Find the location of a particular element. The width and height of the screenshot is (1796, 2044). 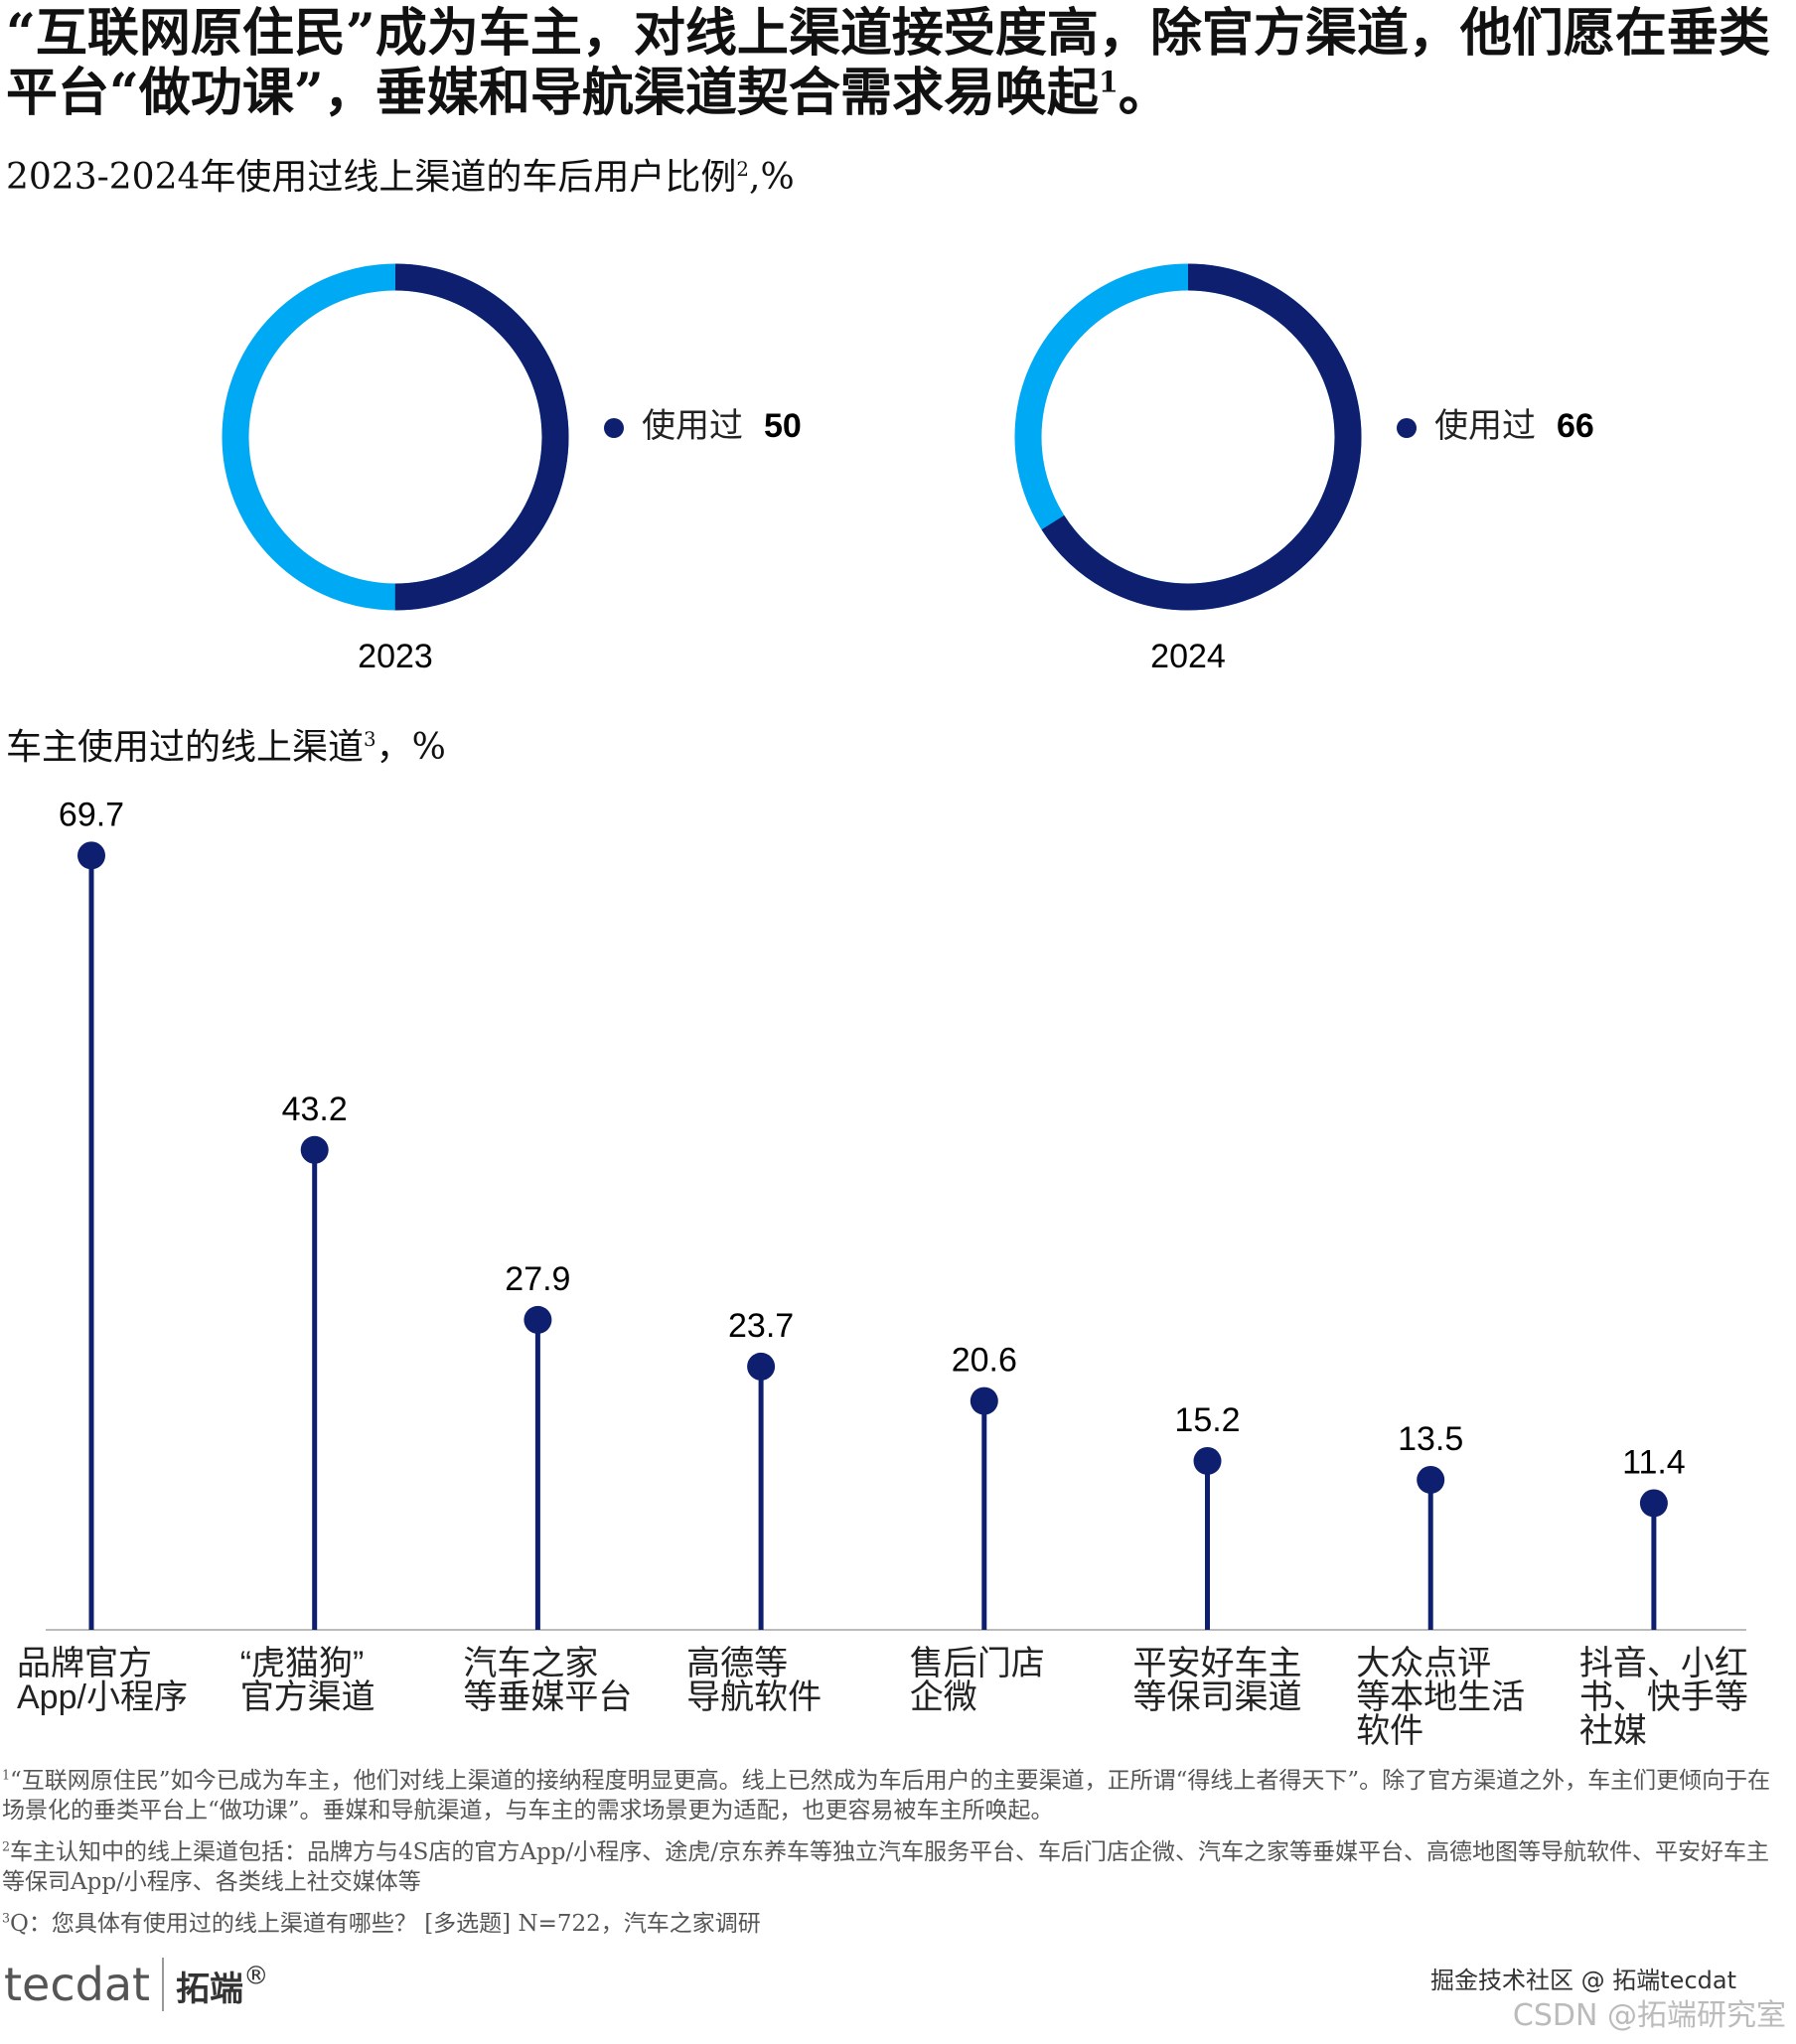

x-tick-label: 社媒 is located at coordinates (1613, 1731).